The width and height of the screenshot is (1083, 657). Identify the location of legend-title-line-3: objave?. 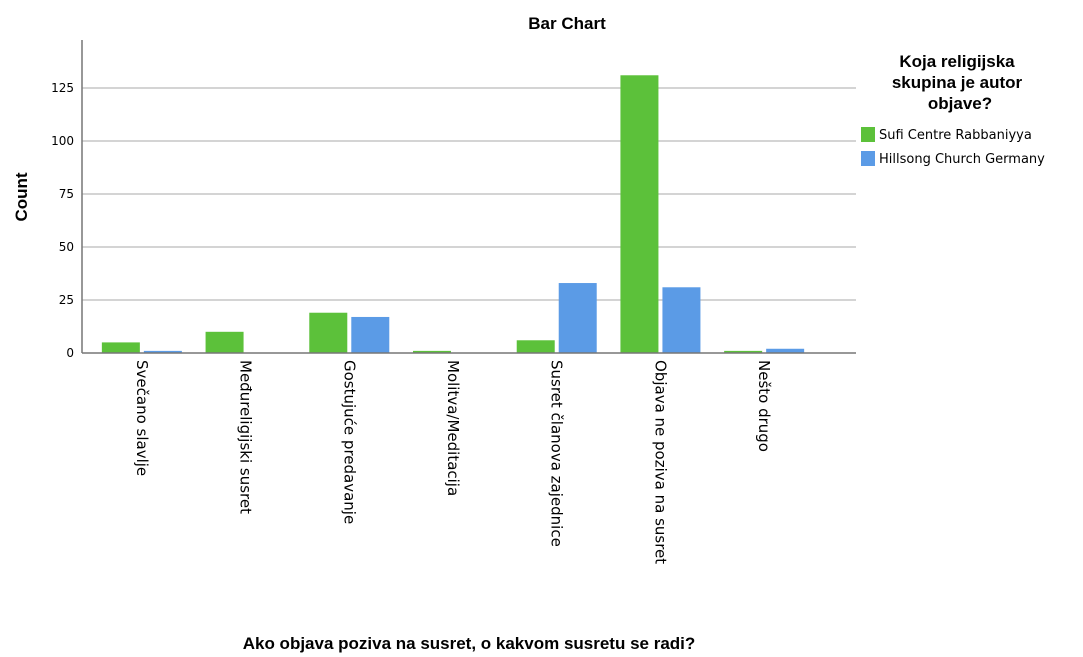
(960, 103).